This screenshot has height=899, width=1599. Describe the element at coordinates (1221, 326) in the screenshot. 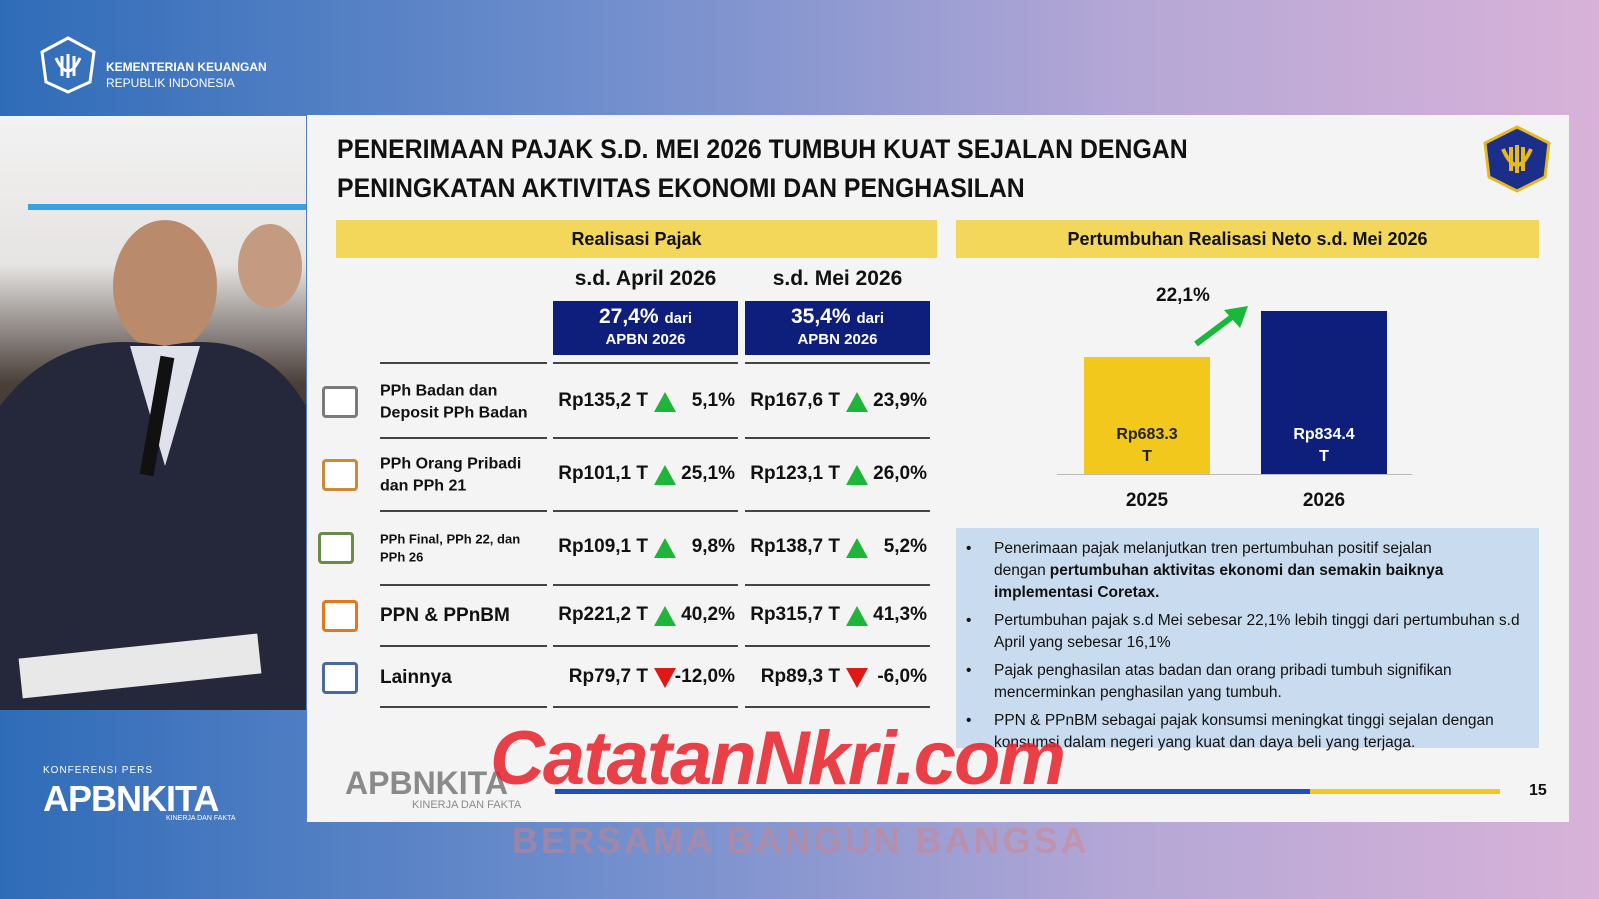

I see `growth-arrow` at that location.